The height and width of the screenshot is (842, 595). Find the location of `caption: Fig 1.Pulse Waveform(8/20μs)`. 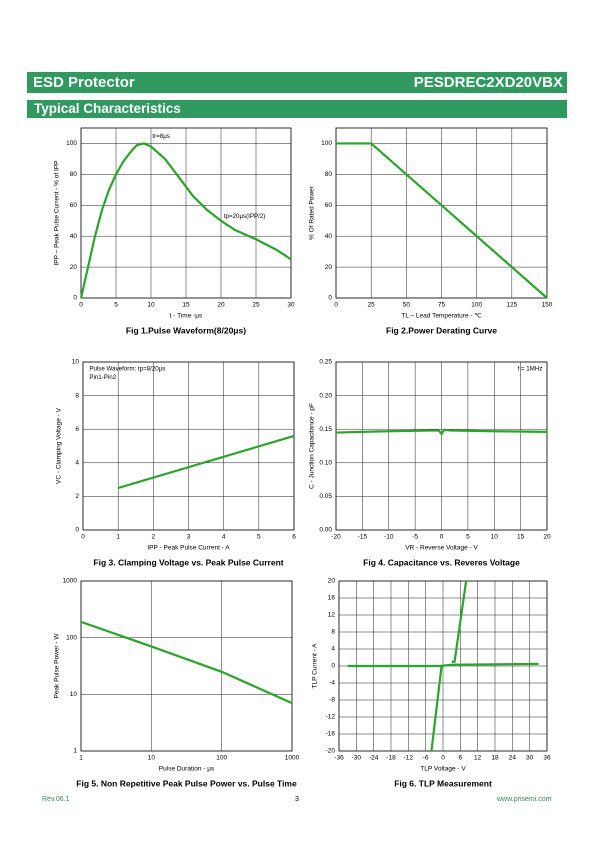

caption: Fig 1.Pulse Waveform(8/20μs) is located at coordinates (186, 330).